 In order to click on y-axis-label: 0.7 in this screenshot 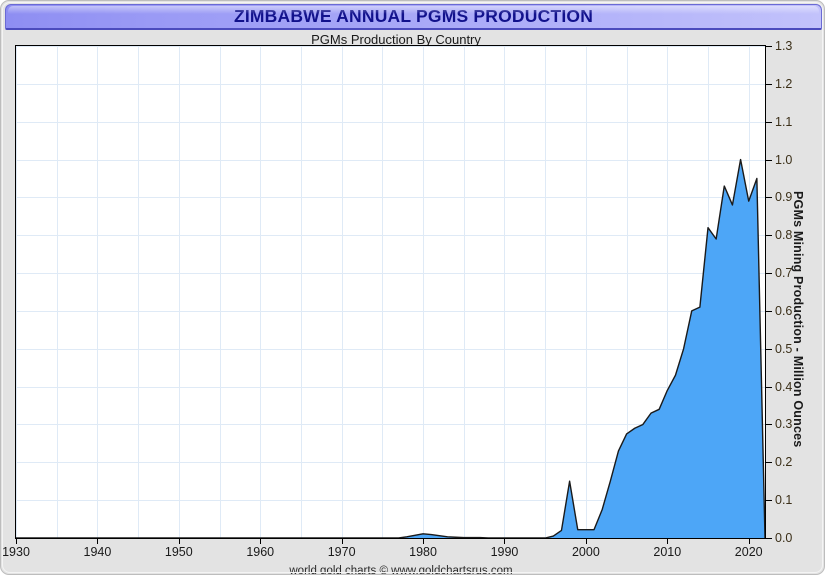, I will do `click(784, 273)`.